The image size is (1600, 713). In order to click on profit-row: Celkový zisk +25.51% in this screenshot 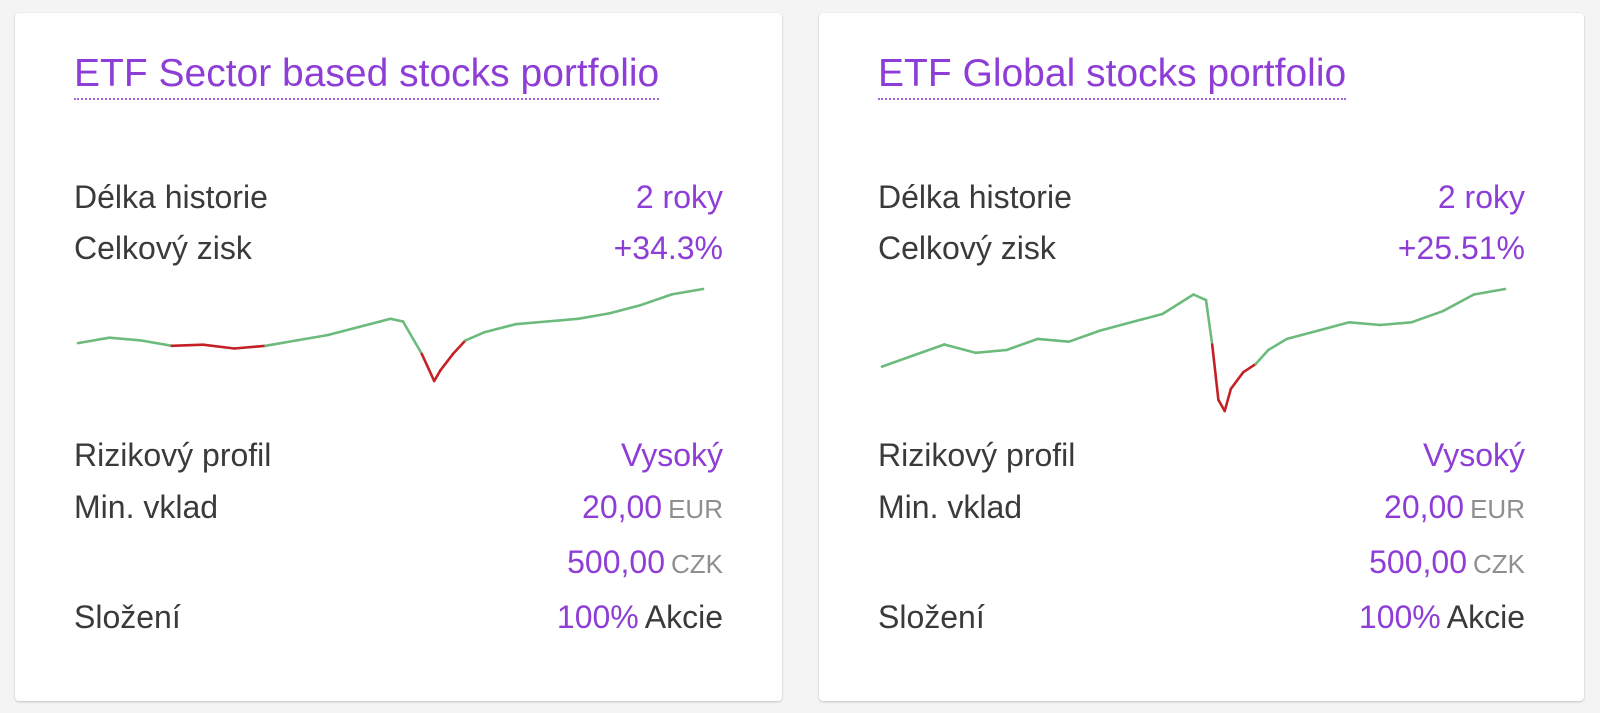, I will do `click(1201, 248)`.